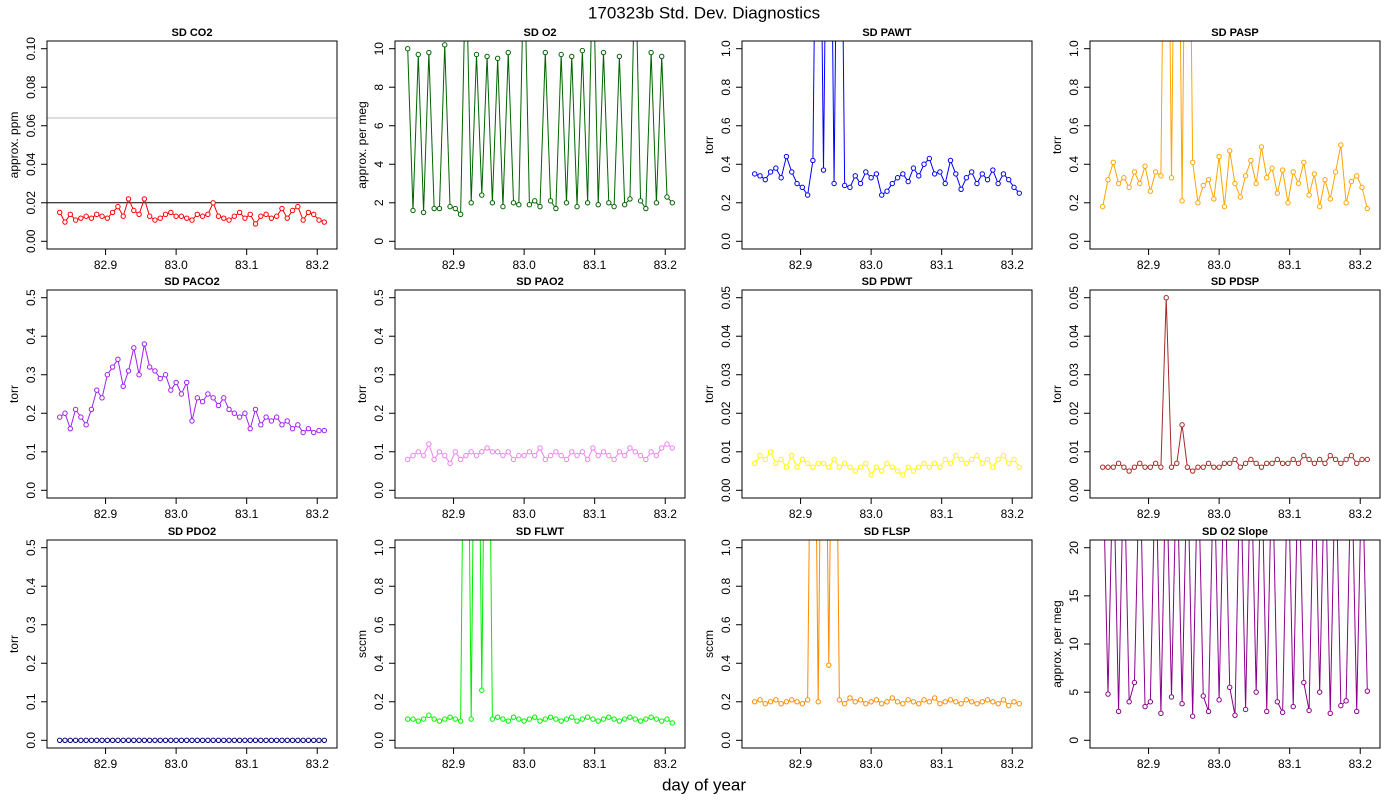 The width and height of the screenshot is (1400, 800). What do you see at coordinates (1057, 145) in the screenshot?
I see `y-axis-label: torr` at bounding box center [1057, 145].